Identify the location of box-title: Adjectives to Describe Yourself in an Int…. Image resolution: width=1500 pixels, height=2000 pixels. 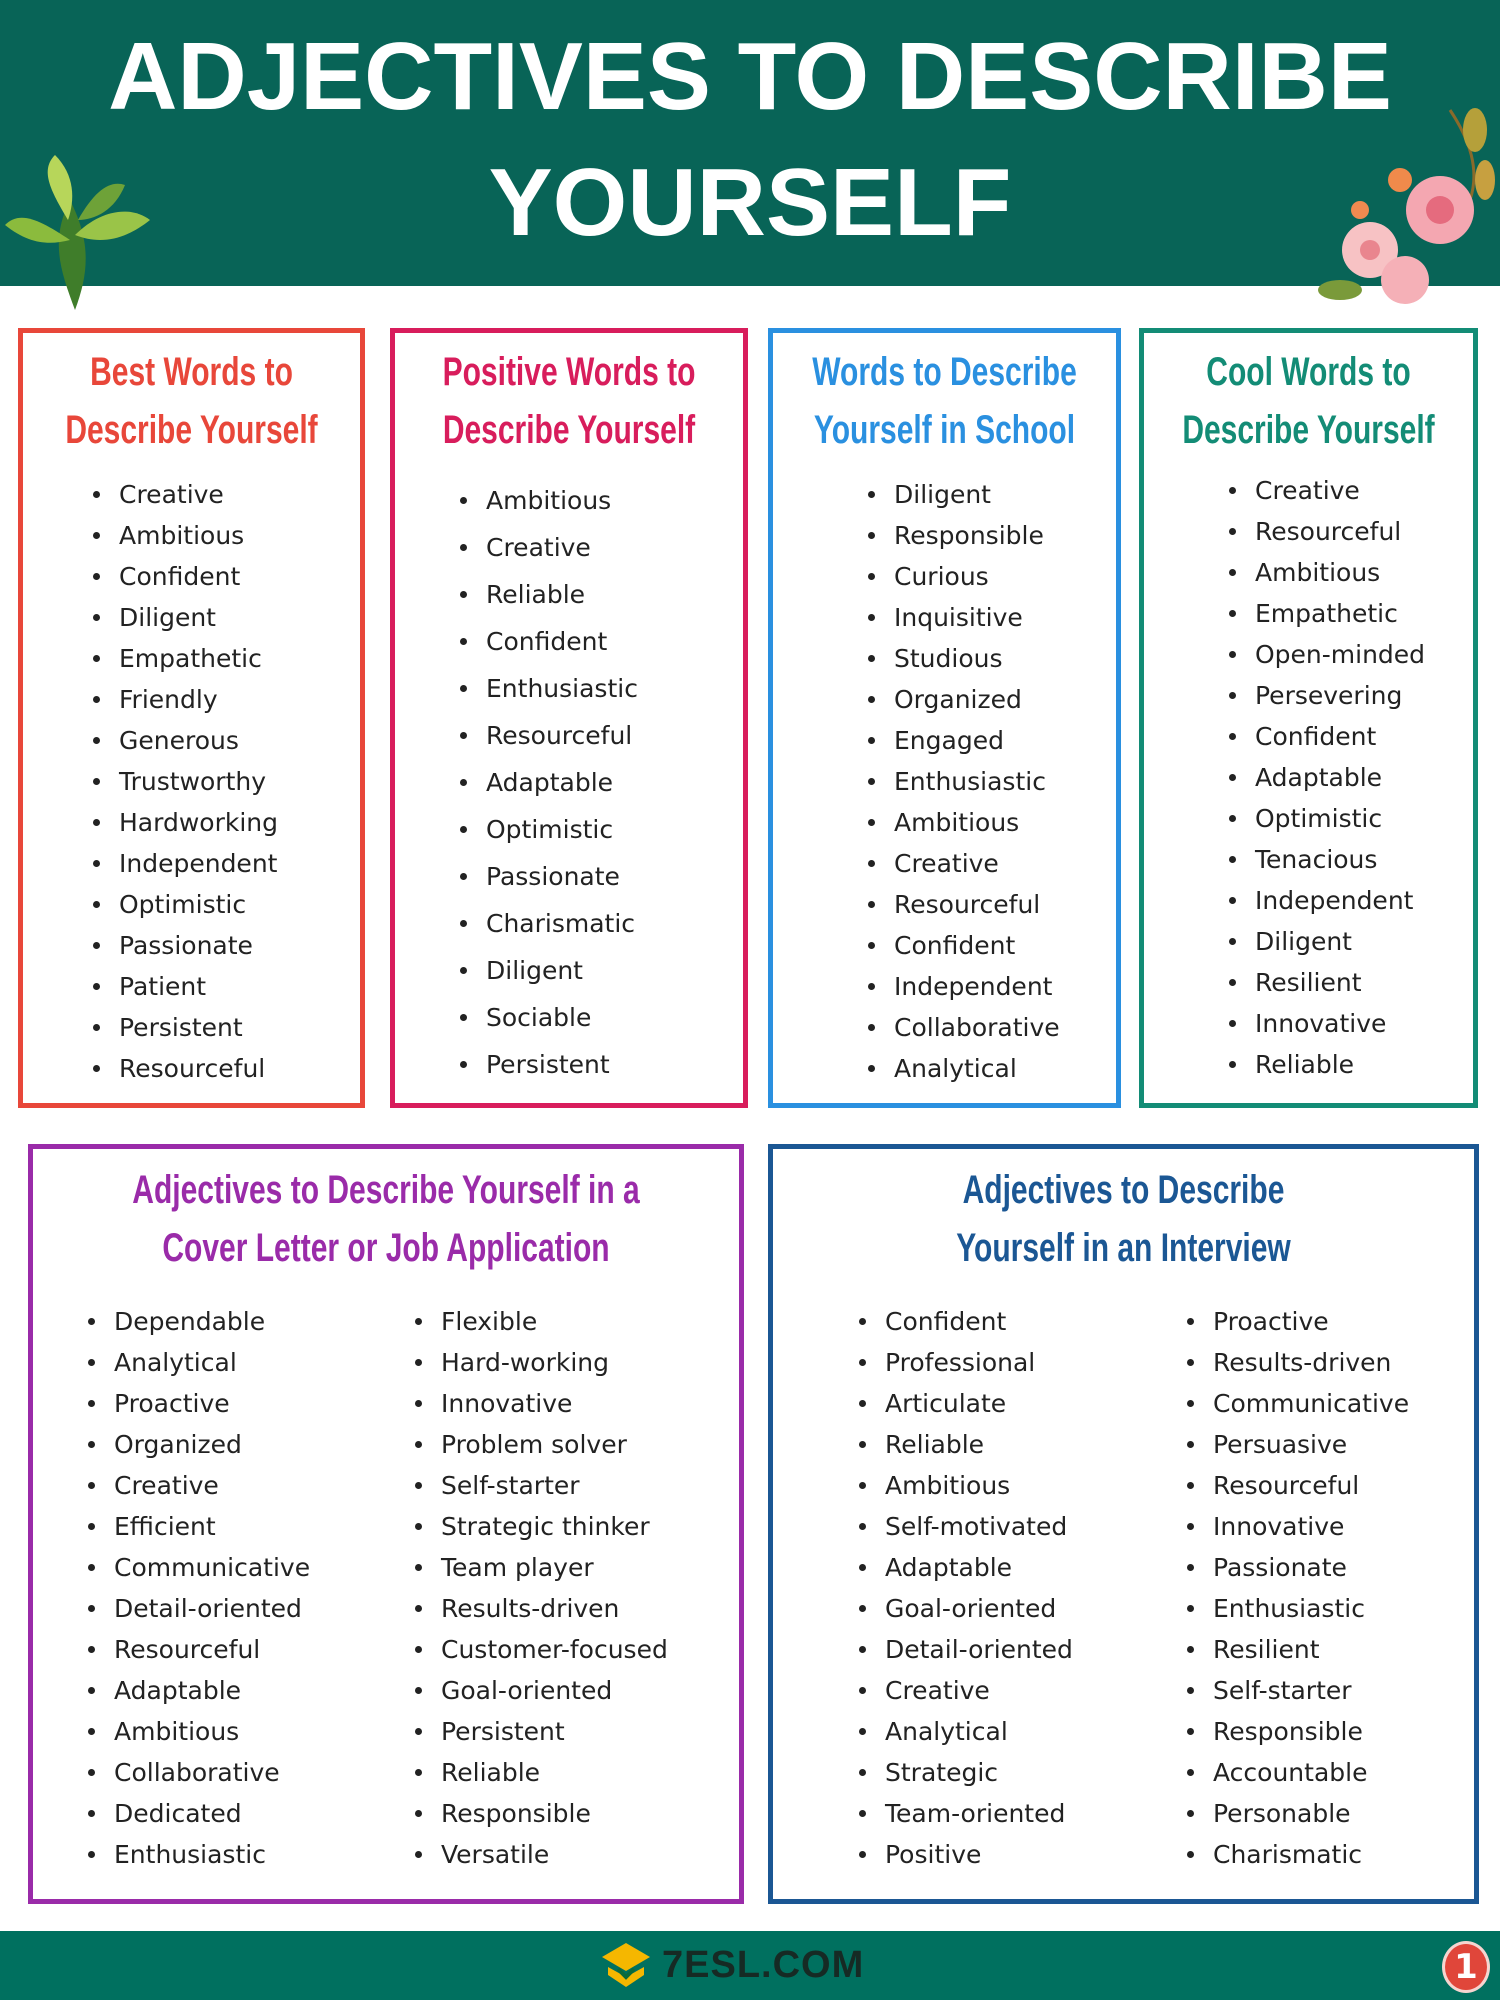
(1124, 1219).